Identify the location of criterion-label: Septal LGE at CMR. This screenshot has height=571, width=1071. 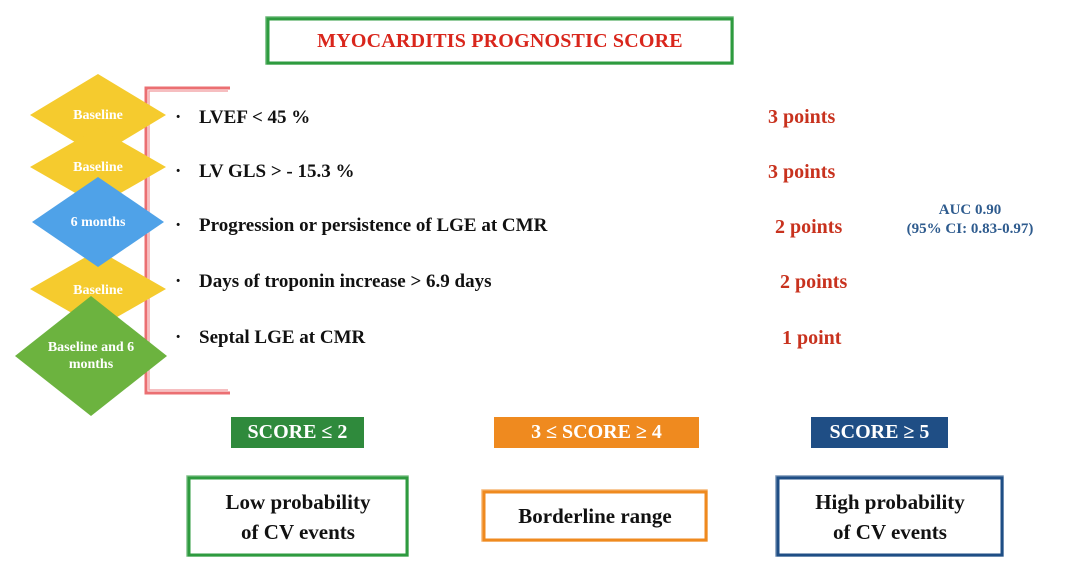
(282, 337).